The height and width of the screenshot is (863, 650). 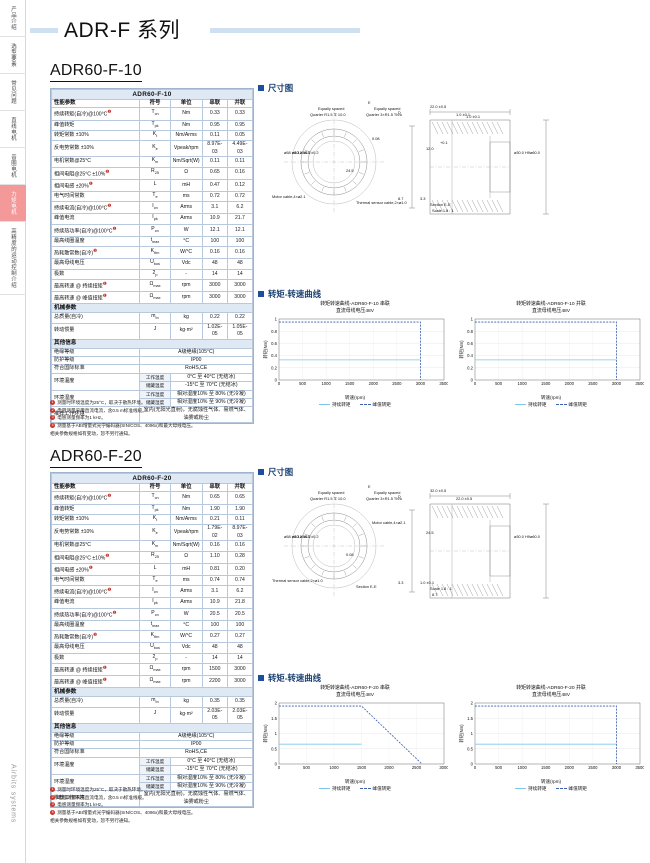 I want to click on param-symbol: Tcn, so click(x=155, y=498).